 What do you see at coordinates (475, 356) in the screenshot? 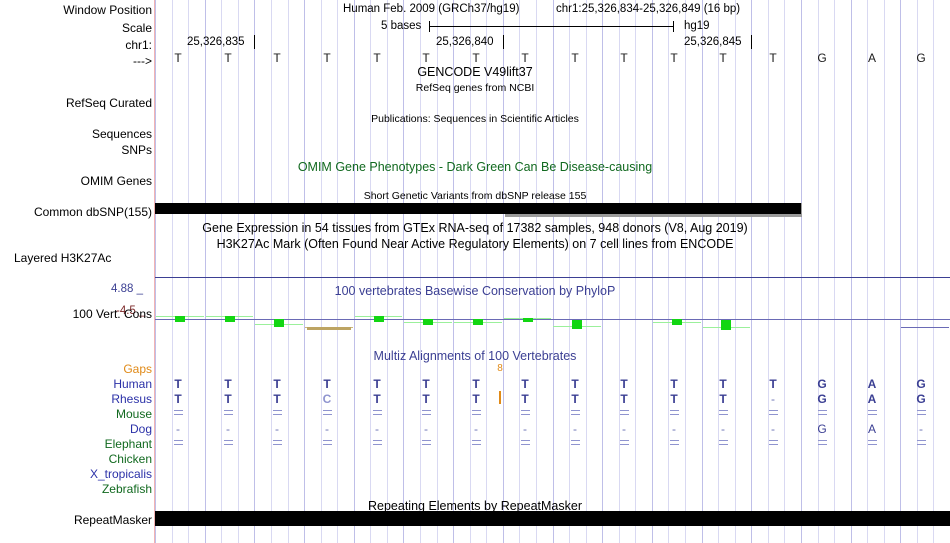
I see `track-title-multiz: Multiz Alignments of 100 Vertebrates` at bounding box center [475, 356].